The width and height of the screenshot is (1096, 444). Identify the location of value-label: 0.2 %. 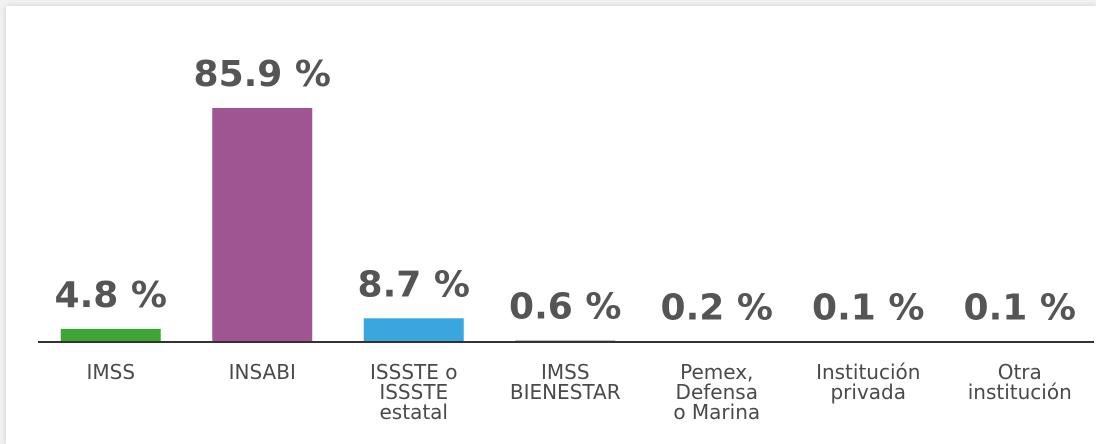
(717, 307).